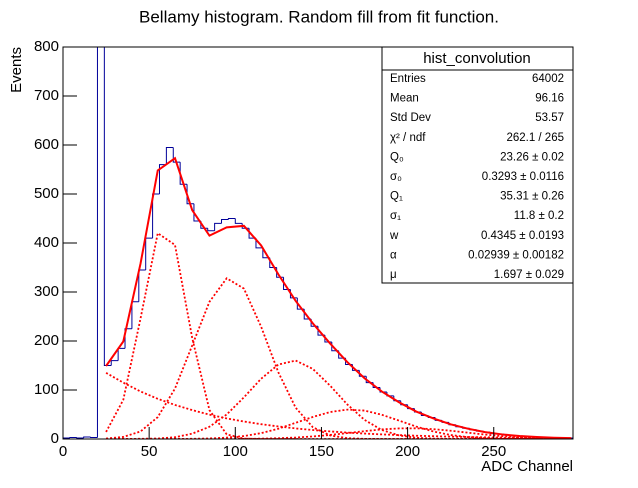 The image size is (638, 488). I want to click on stats-label: σ₁, so click(395, 216).